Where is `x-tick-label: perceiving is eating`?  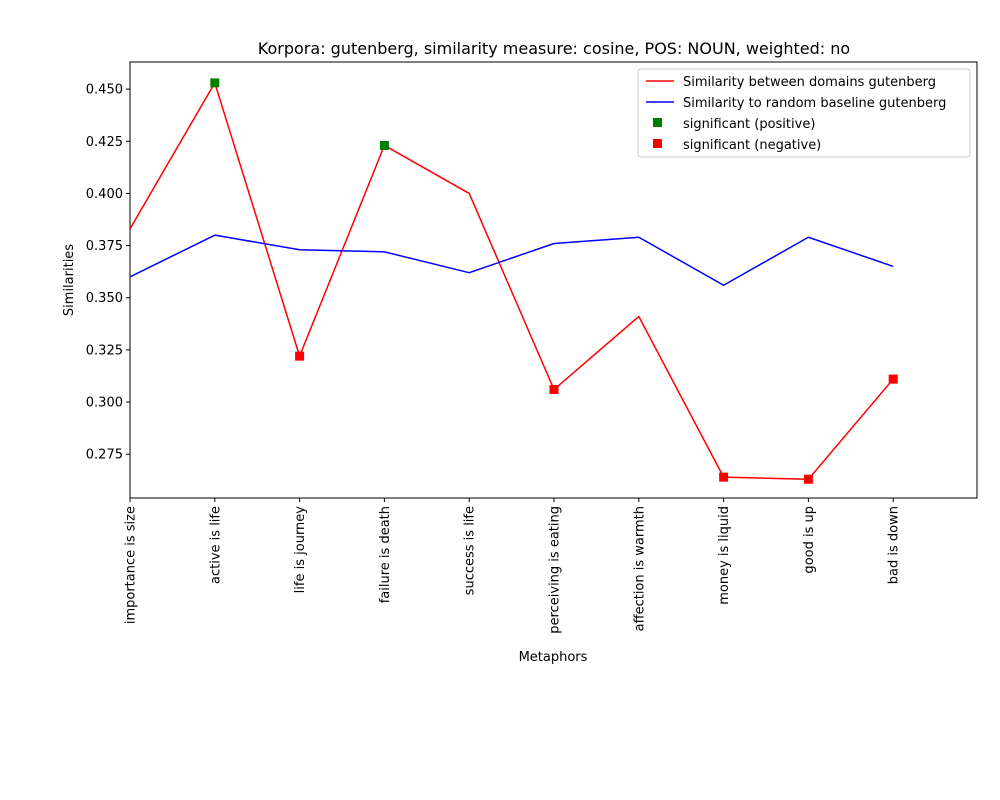
x-tick-label: perceiving is eating is located at coordinates (555, 570).